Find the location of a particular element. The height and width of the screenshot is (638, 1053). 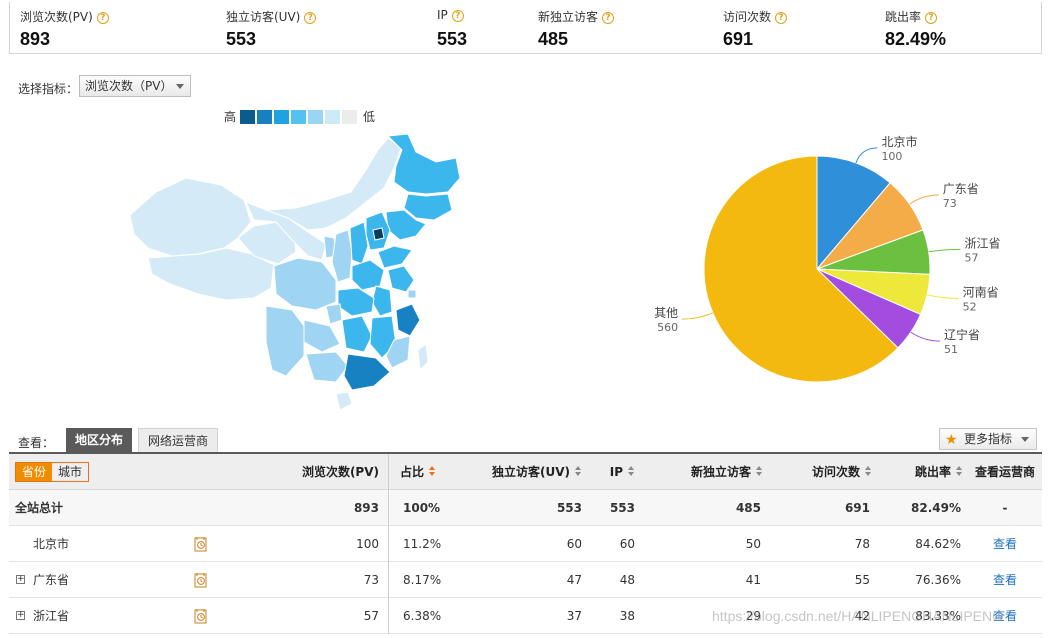

col-visits: 访问次数 is located at coordinates (825, 472).